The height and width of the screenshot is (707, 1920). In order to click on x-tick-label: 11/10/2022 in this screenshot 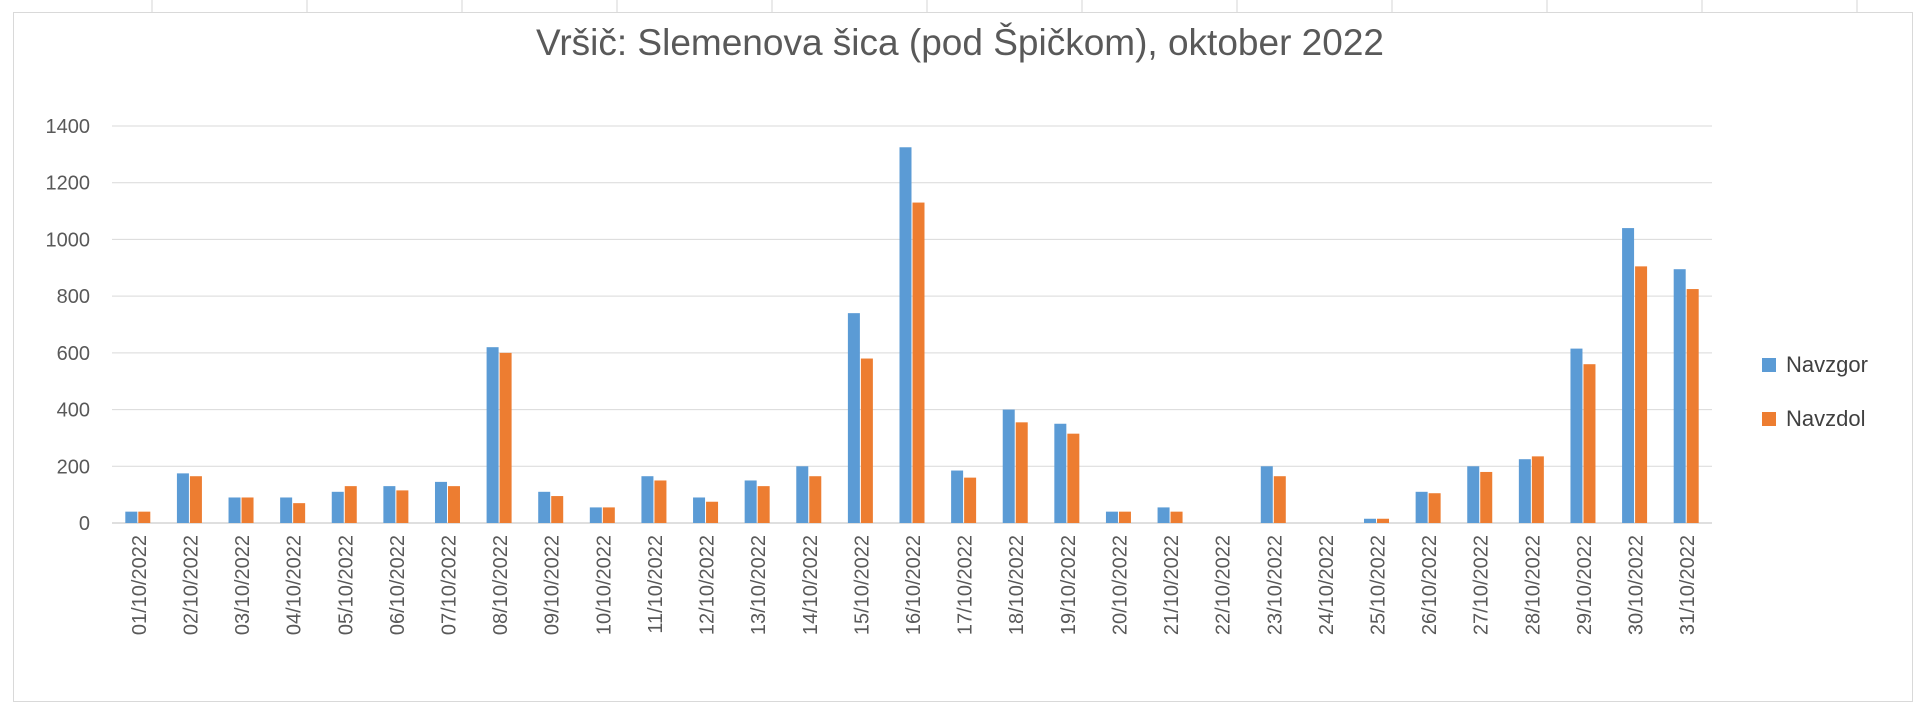, I will do `click(656, 584)`.